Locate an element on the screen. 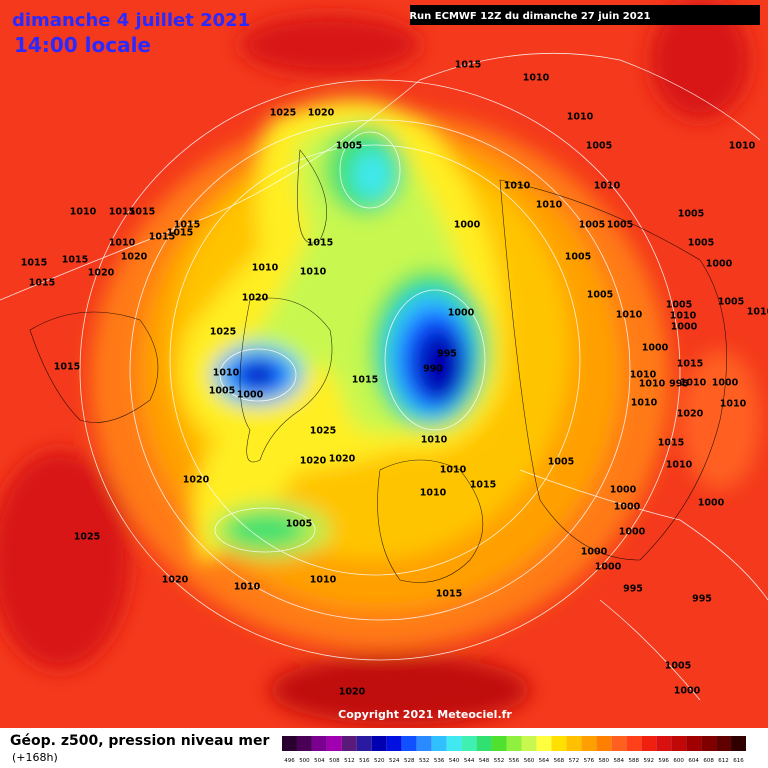 The width and height of the screenshot is (768, 768). pressure-label: 995 is located at coordinates (679, 384).